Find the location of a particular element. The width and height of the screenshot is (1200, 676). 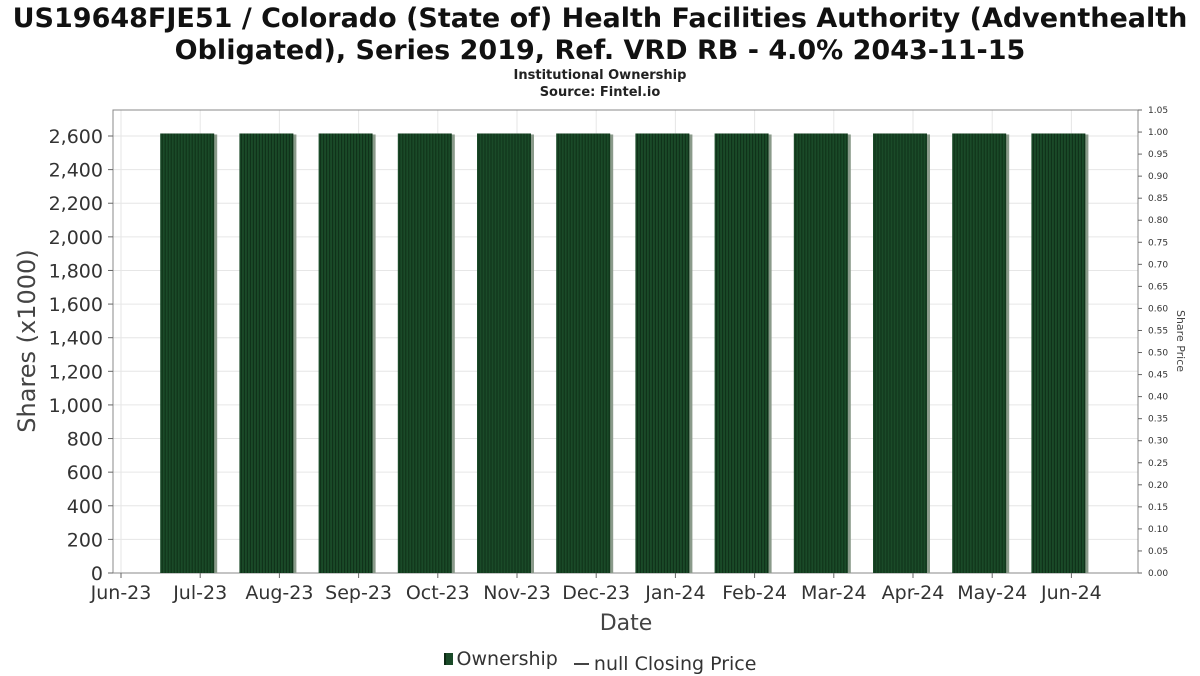

legend-ownership-label: Ownership is located at coordinates (507, 659).